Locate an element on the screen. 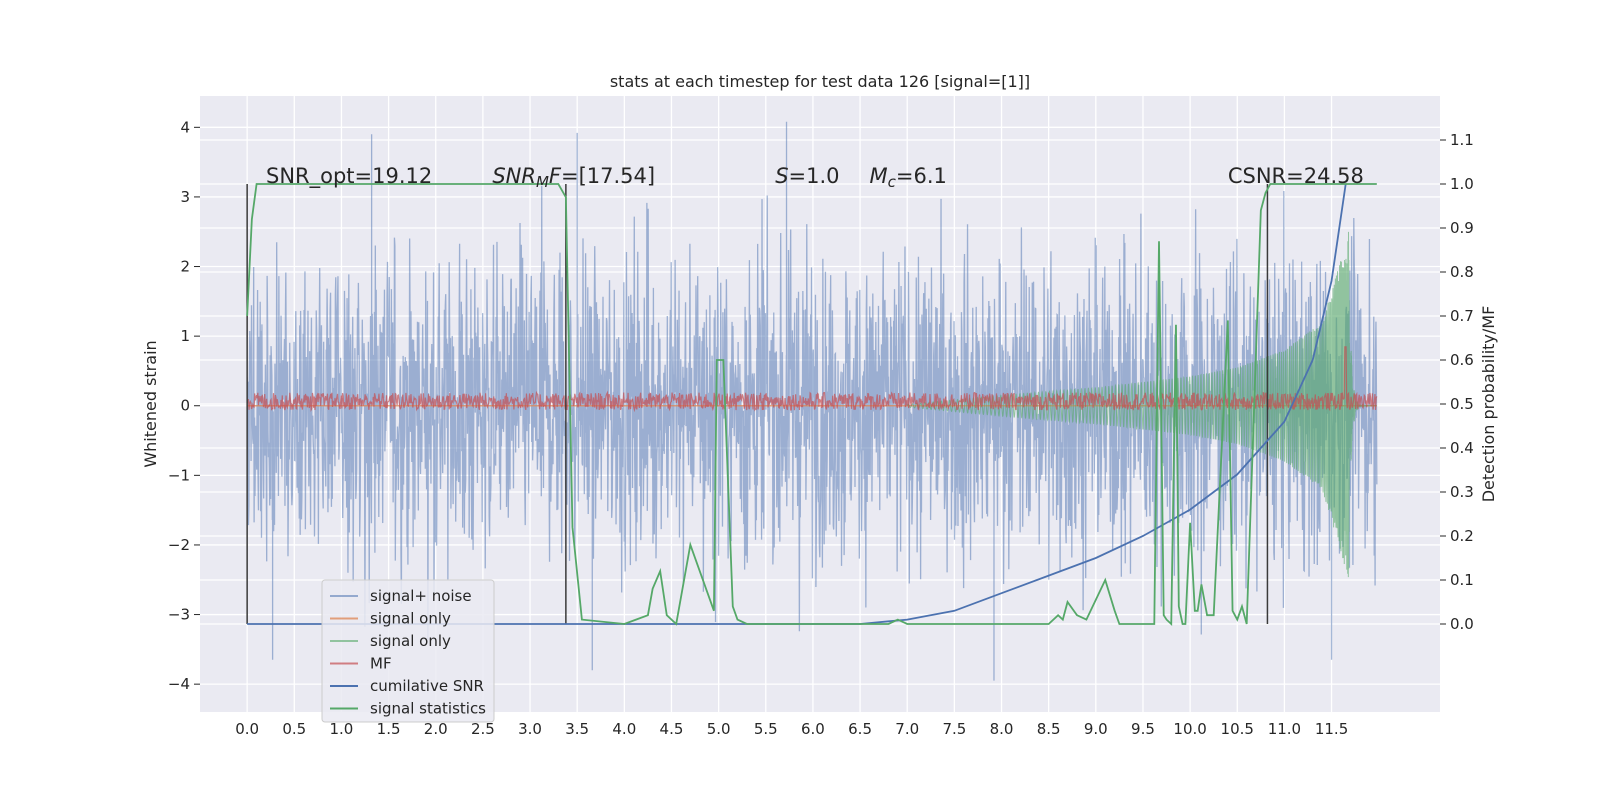  annotation-text: S is located at coordinates (781, 176).